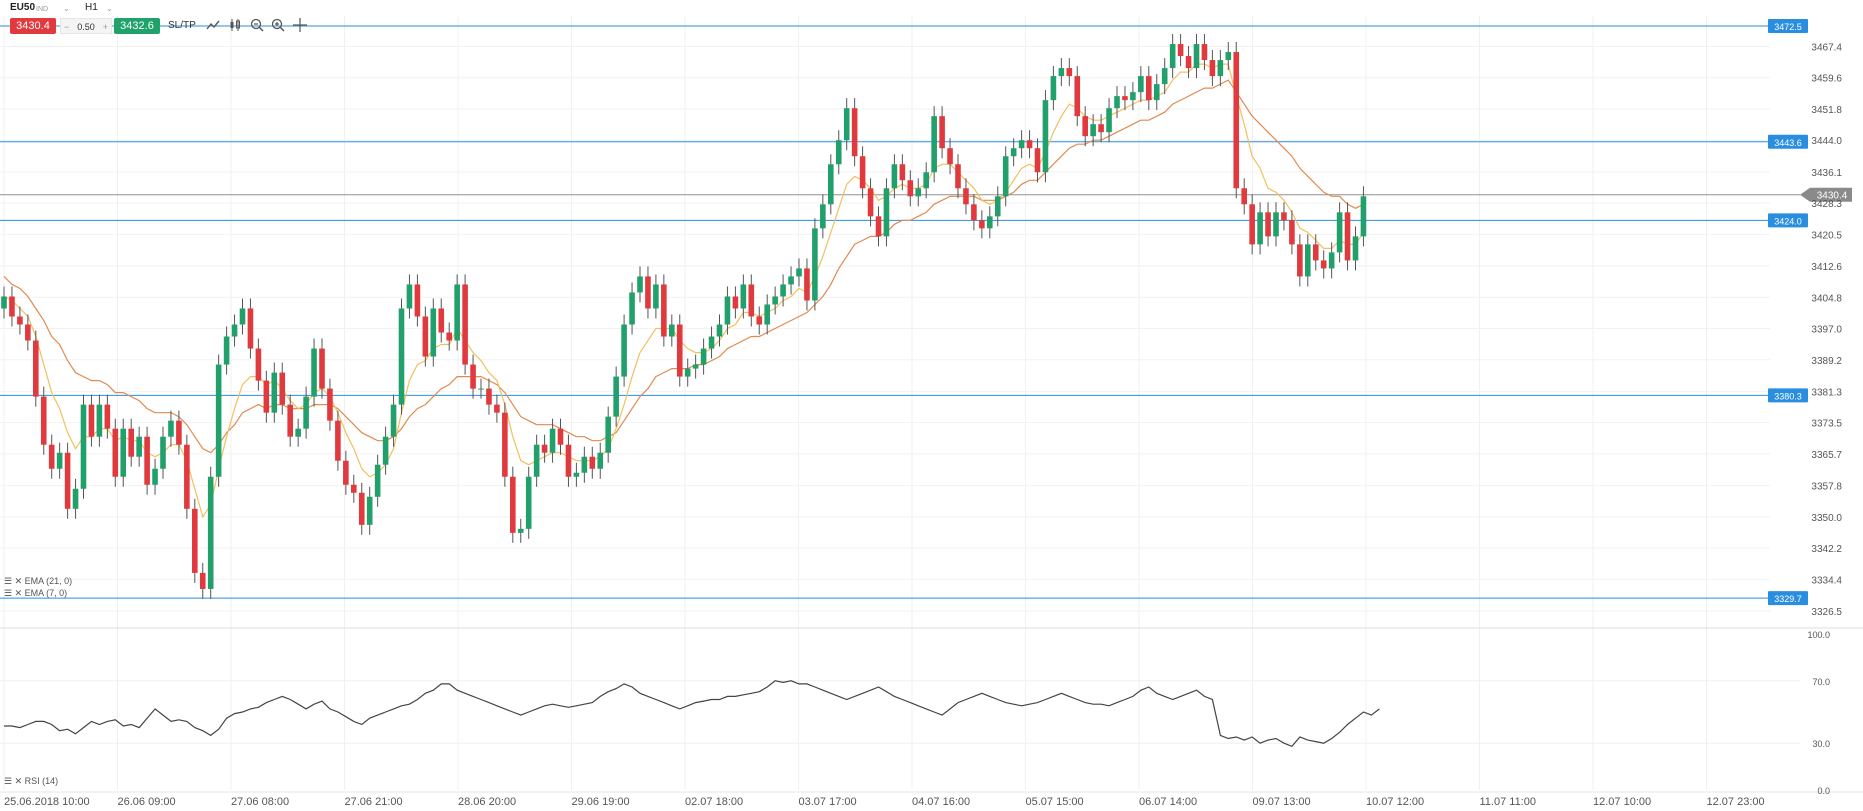 Image resolution: width=1863 pixels, height=811 pixels. Describe the element at coordinates (91, 7) in the screenshot. I see `timeframe-label: H1` at that location.